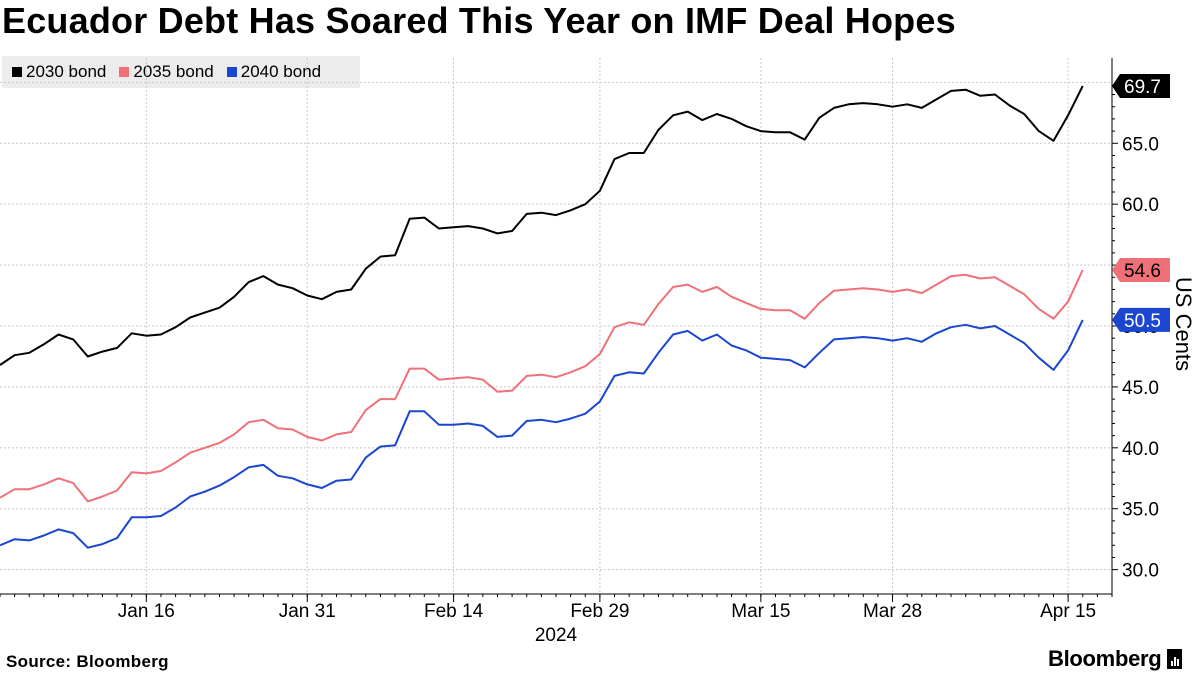 The image size is (1200, 675). I want to click on brand-logo: Bloomberg, so click(1115, 659).